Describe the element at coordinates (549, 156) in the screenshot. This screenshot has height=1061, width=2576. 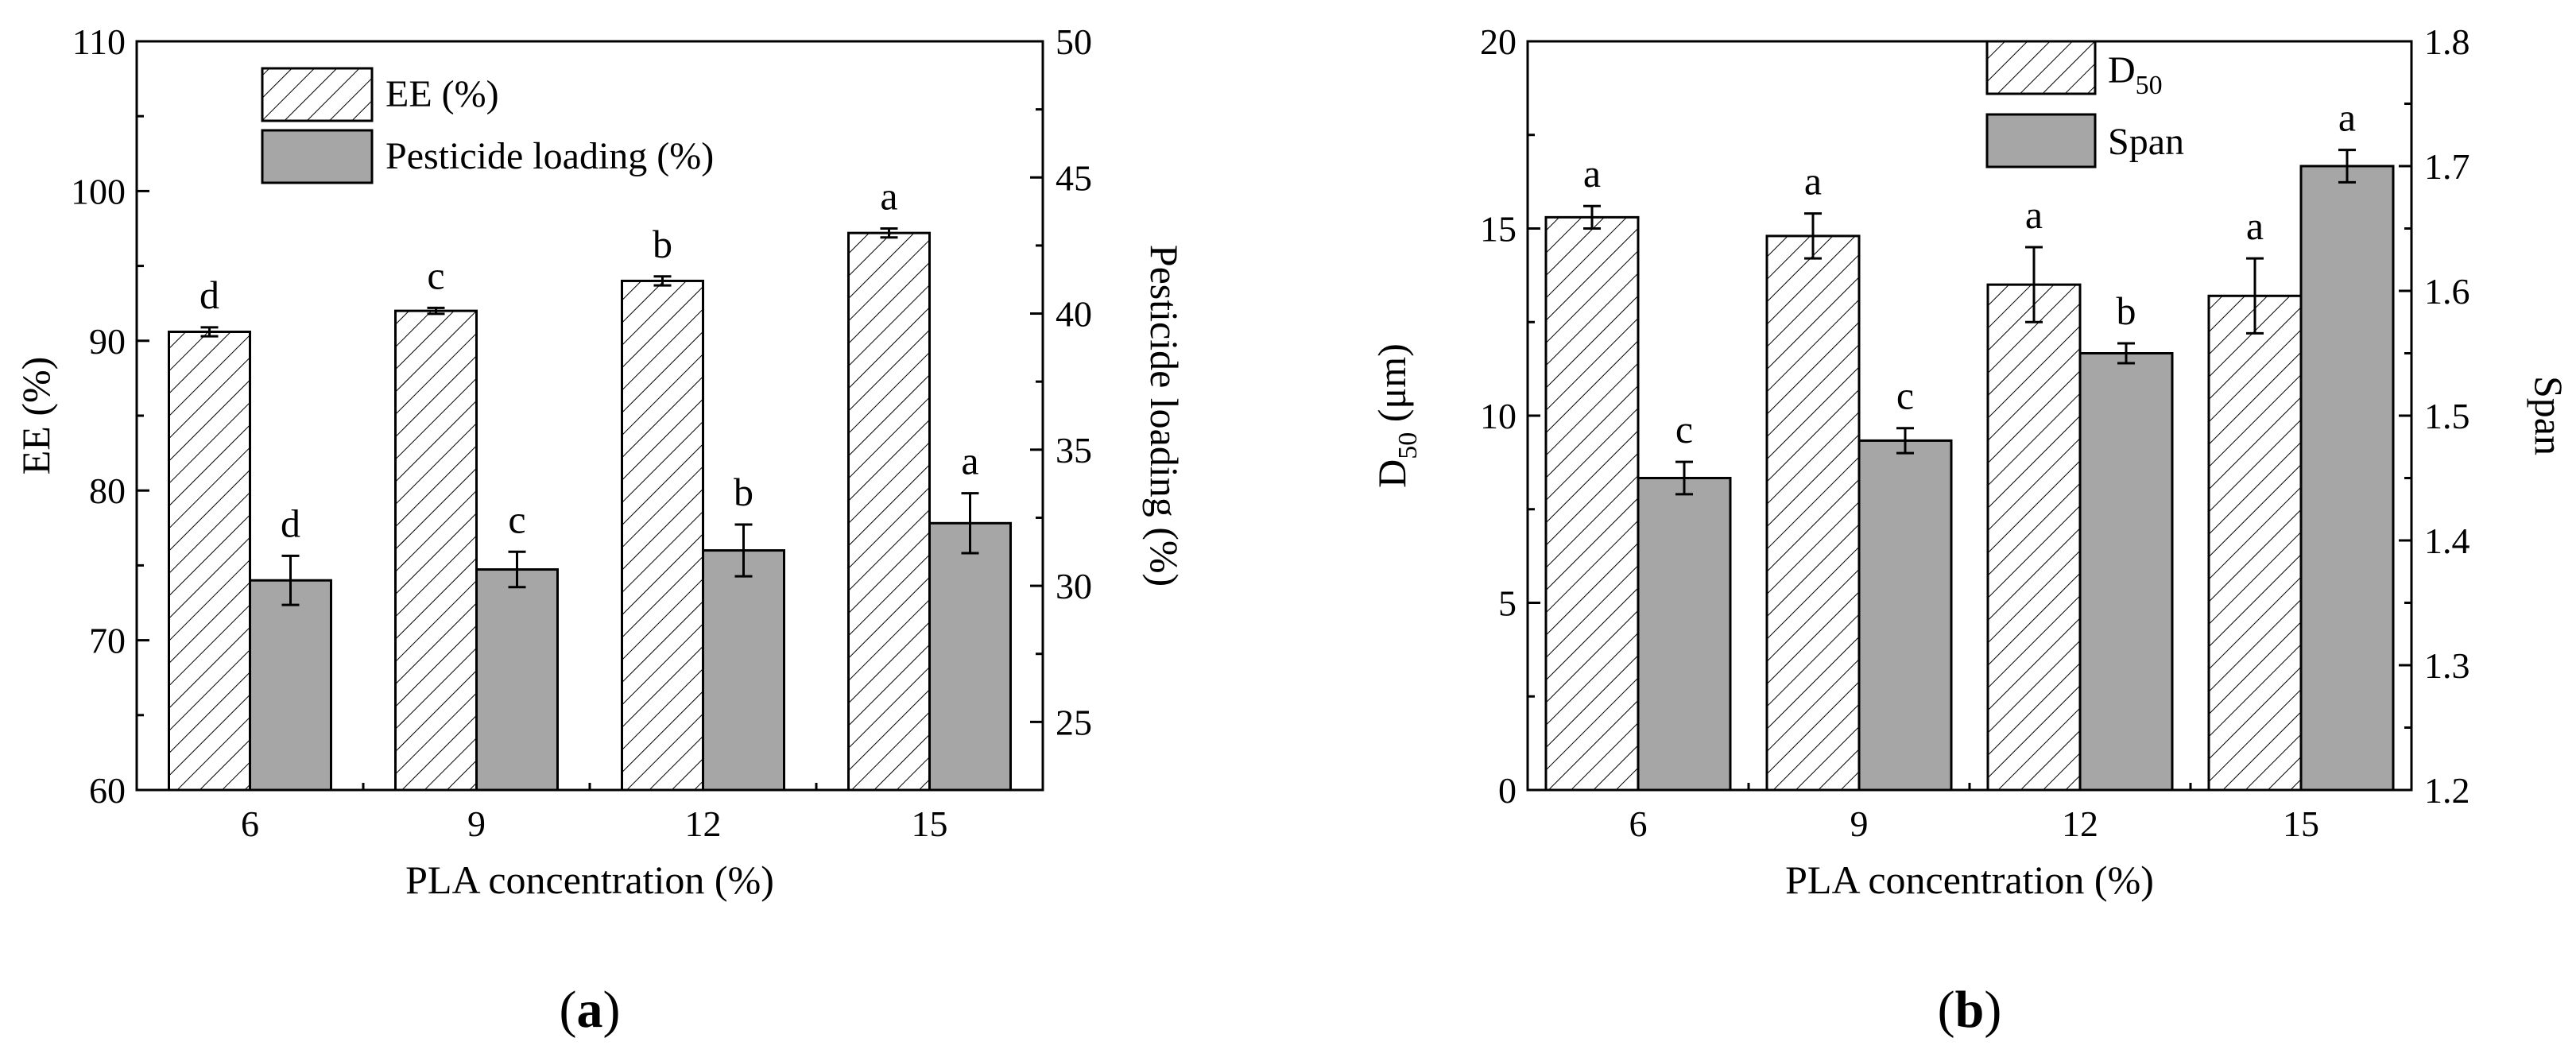
I see `legend-label-loading: Pesticide loading (%)` at that location.